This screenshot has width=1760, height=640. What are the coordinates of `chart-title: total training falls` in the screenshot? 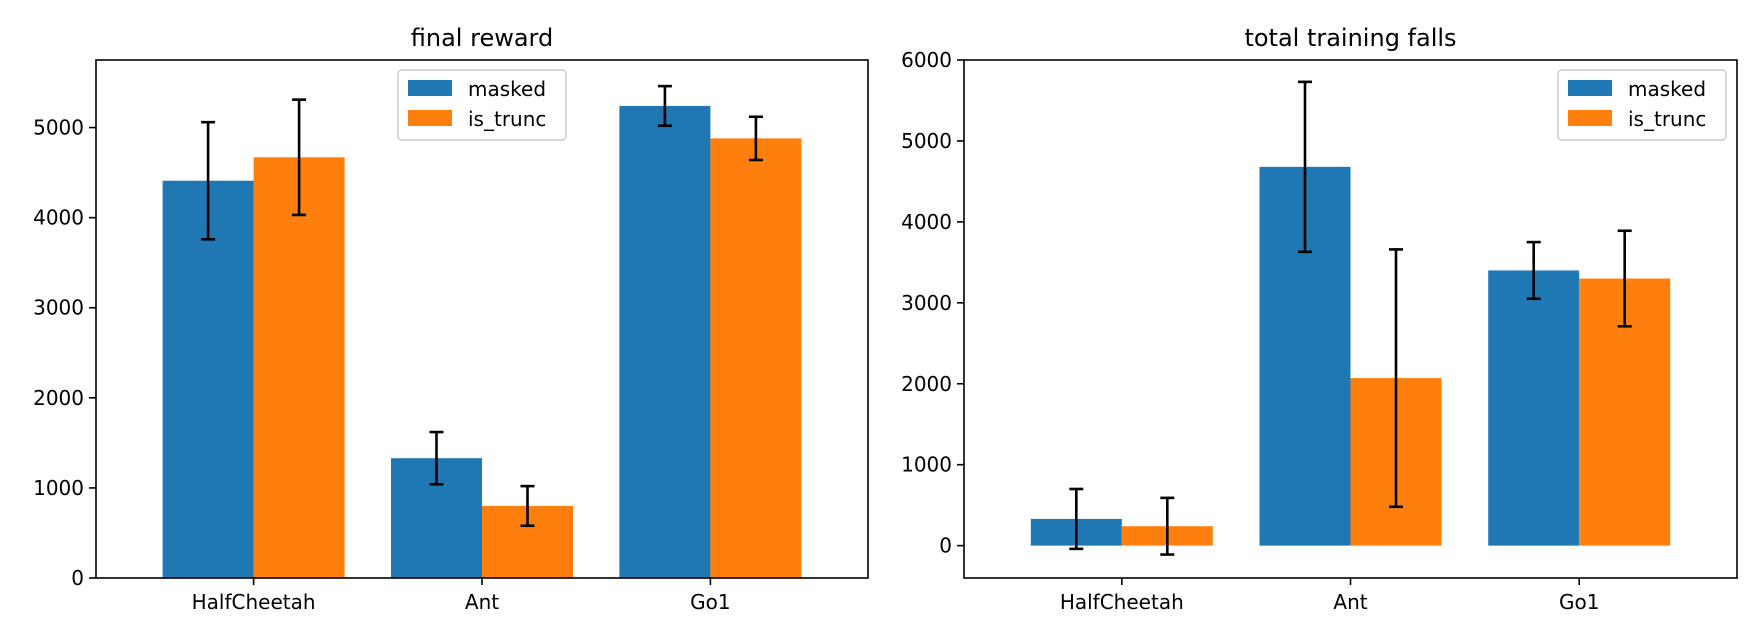 It's located at (1350, 38).